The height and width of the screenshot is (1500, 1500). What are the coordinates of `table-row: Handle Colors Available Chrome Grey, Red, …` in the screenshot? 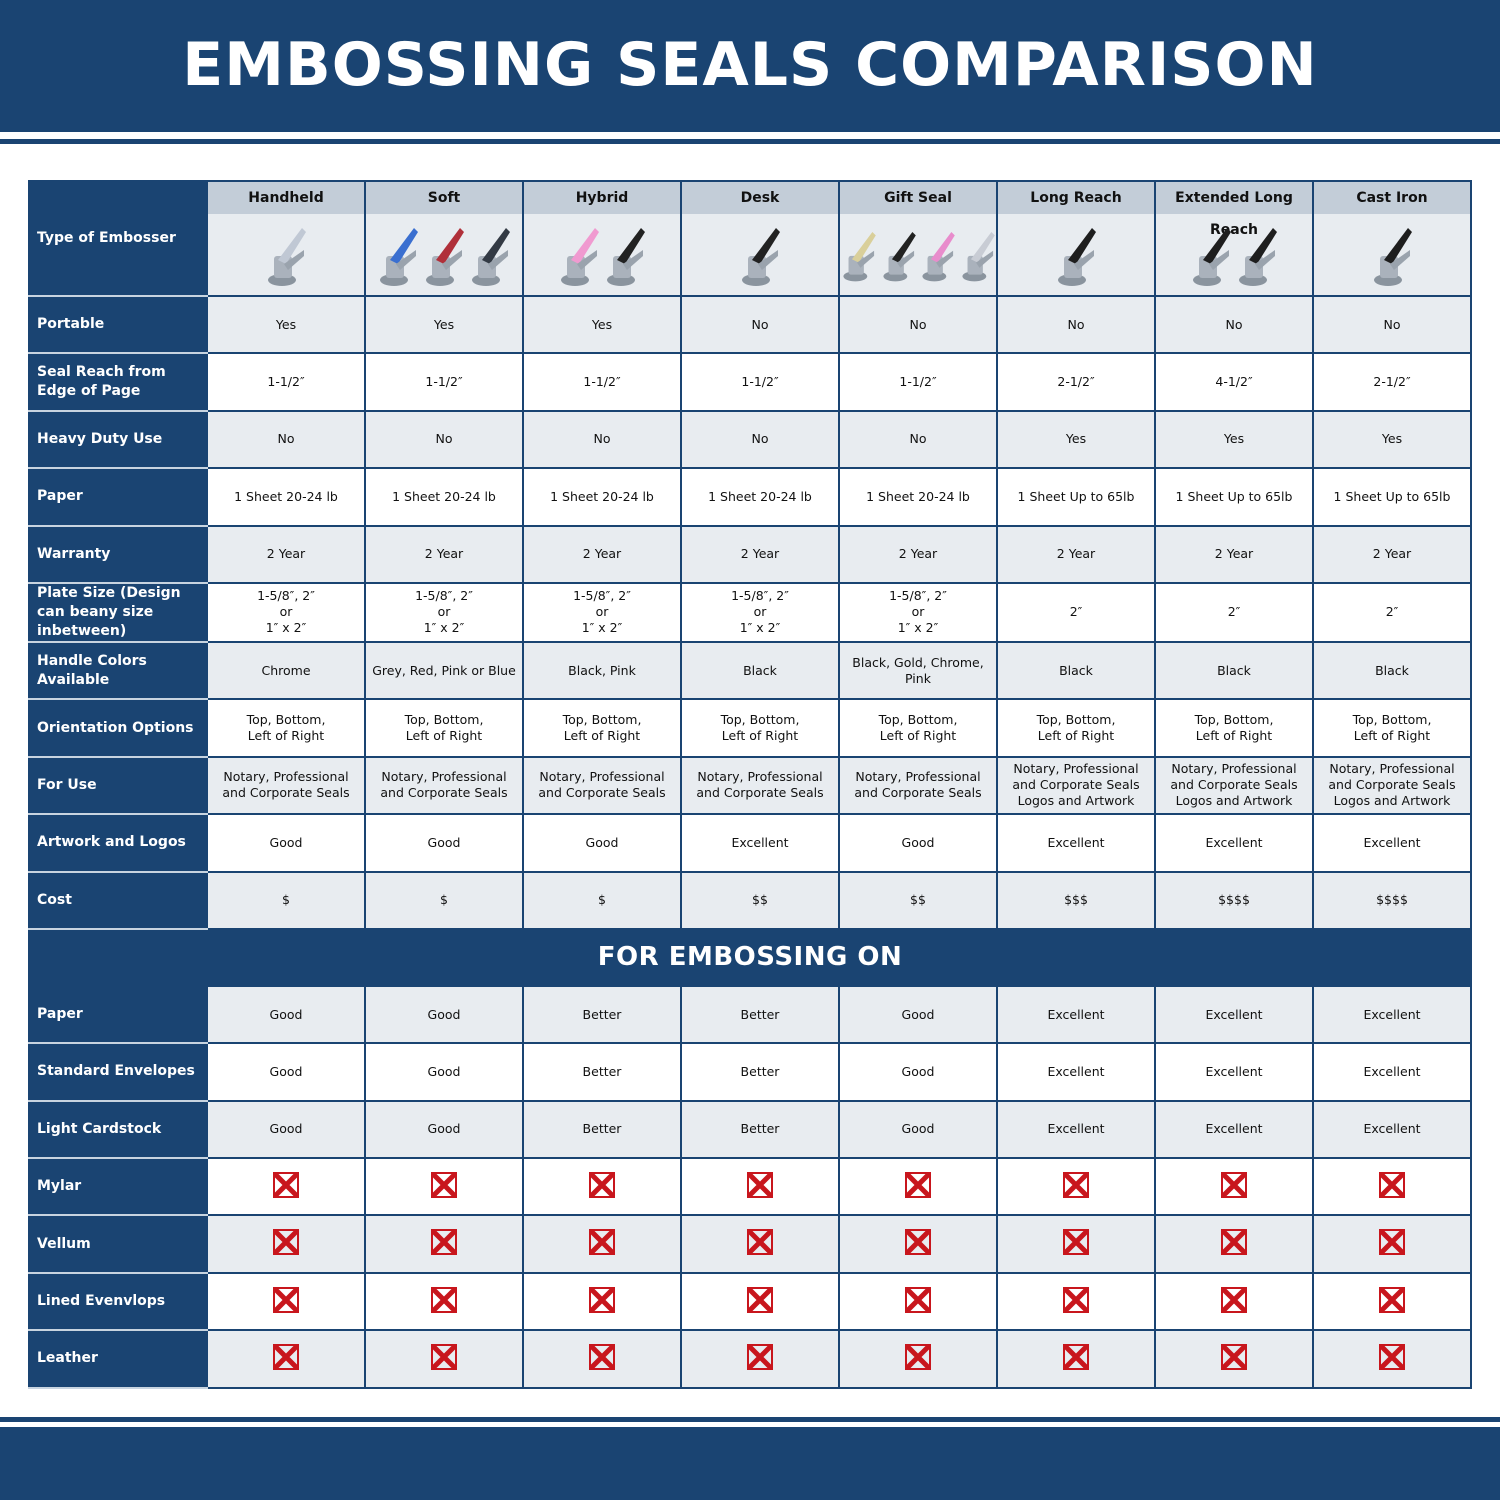 It's located at (750, 670).